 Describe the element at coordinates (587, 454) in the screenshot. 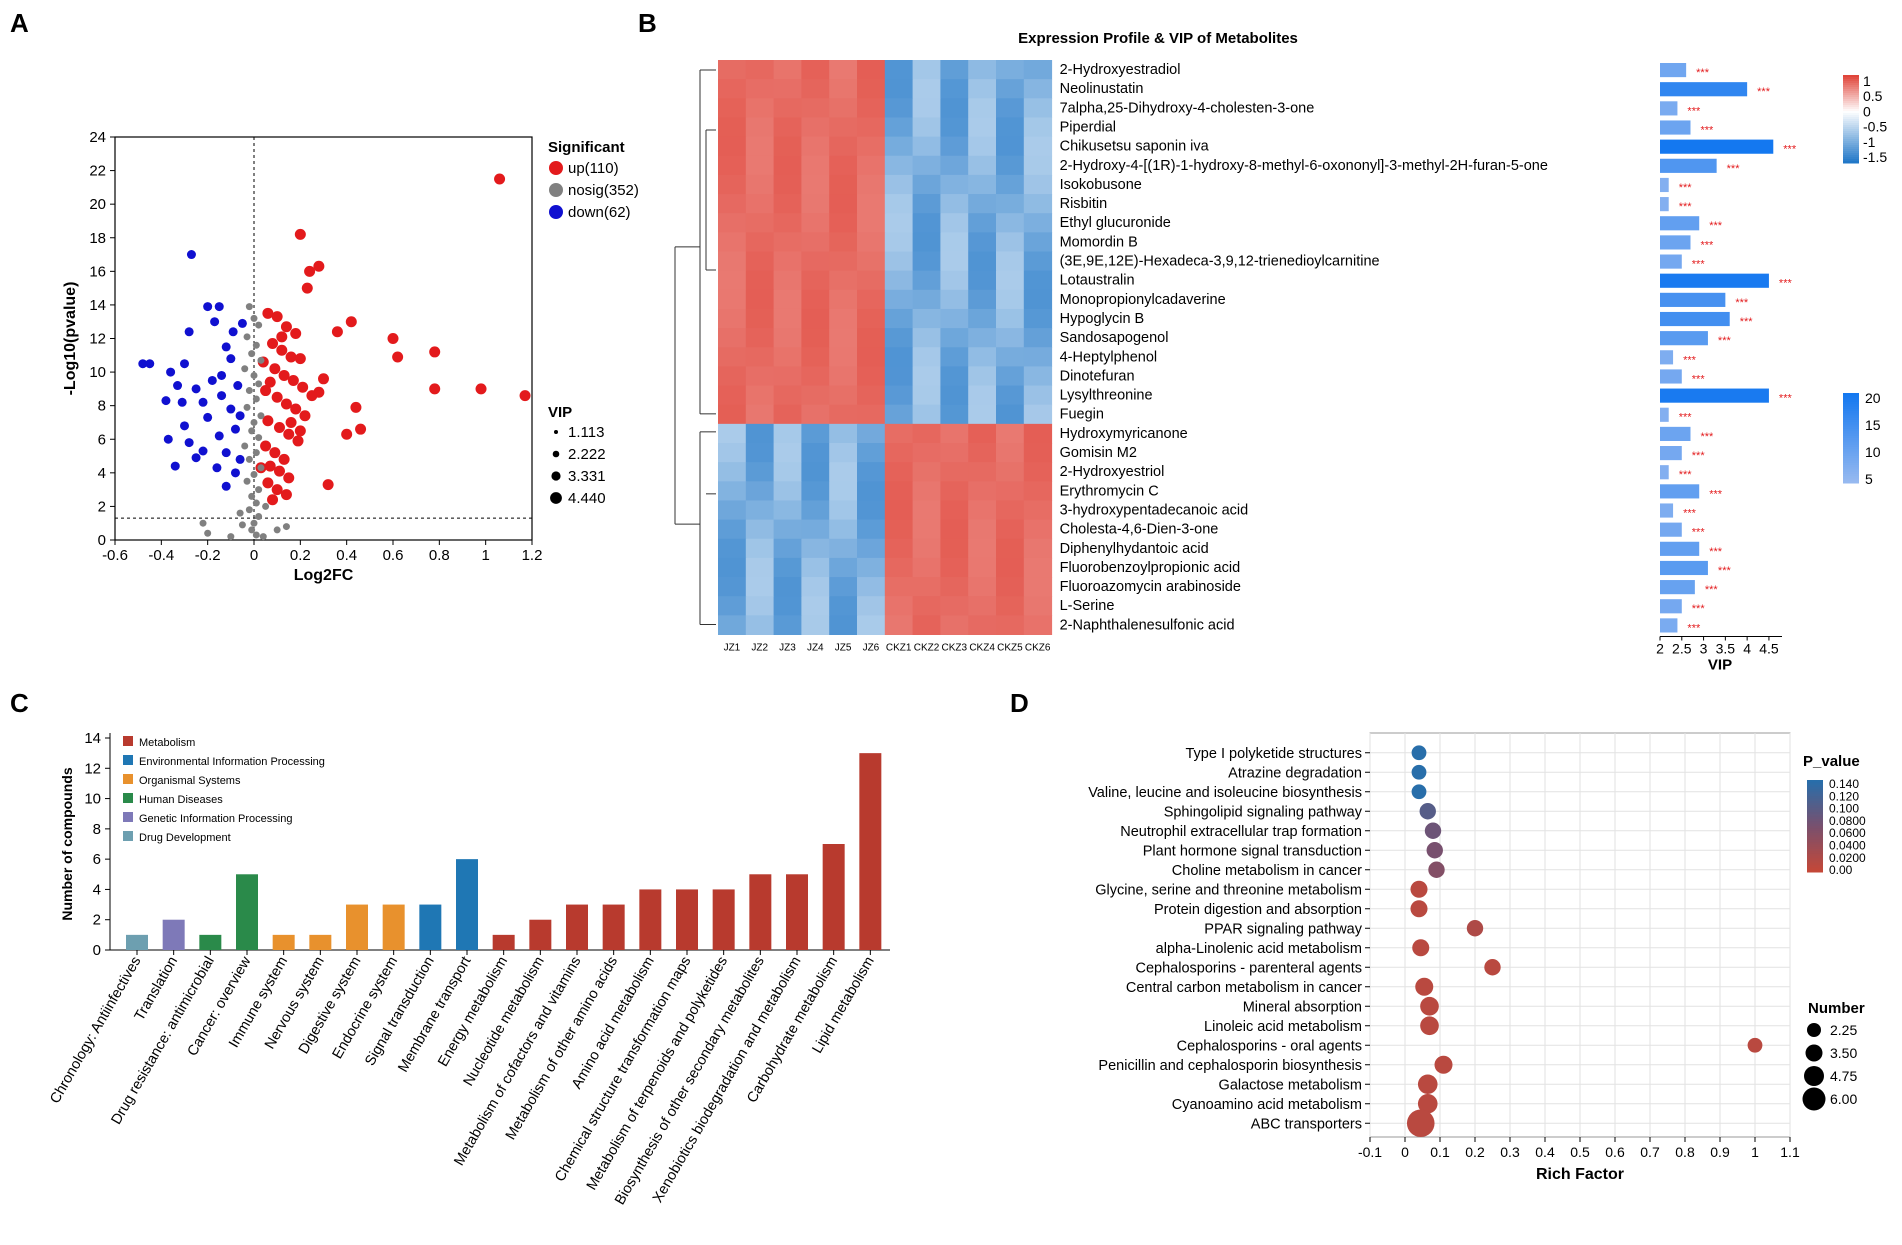

I see `vip-legend-label: 2.222` at that location.